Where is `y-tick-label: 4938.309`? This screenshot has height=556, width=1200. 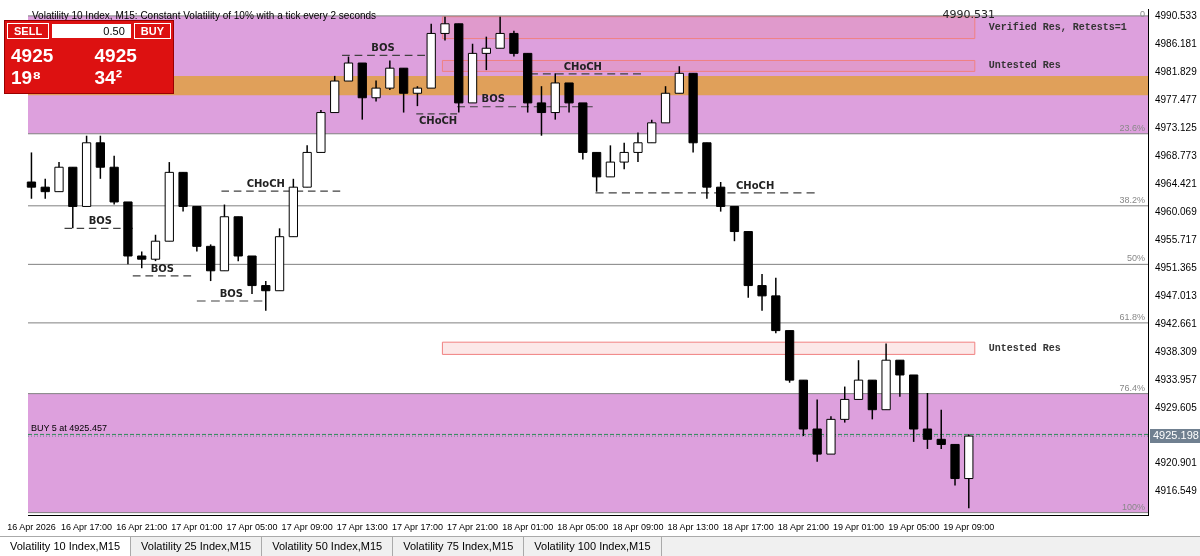
y-tick-label: 4938.309 is located at coordinates (1176, 351).